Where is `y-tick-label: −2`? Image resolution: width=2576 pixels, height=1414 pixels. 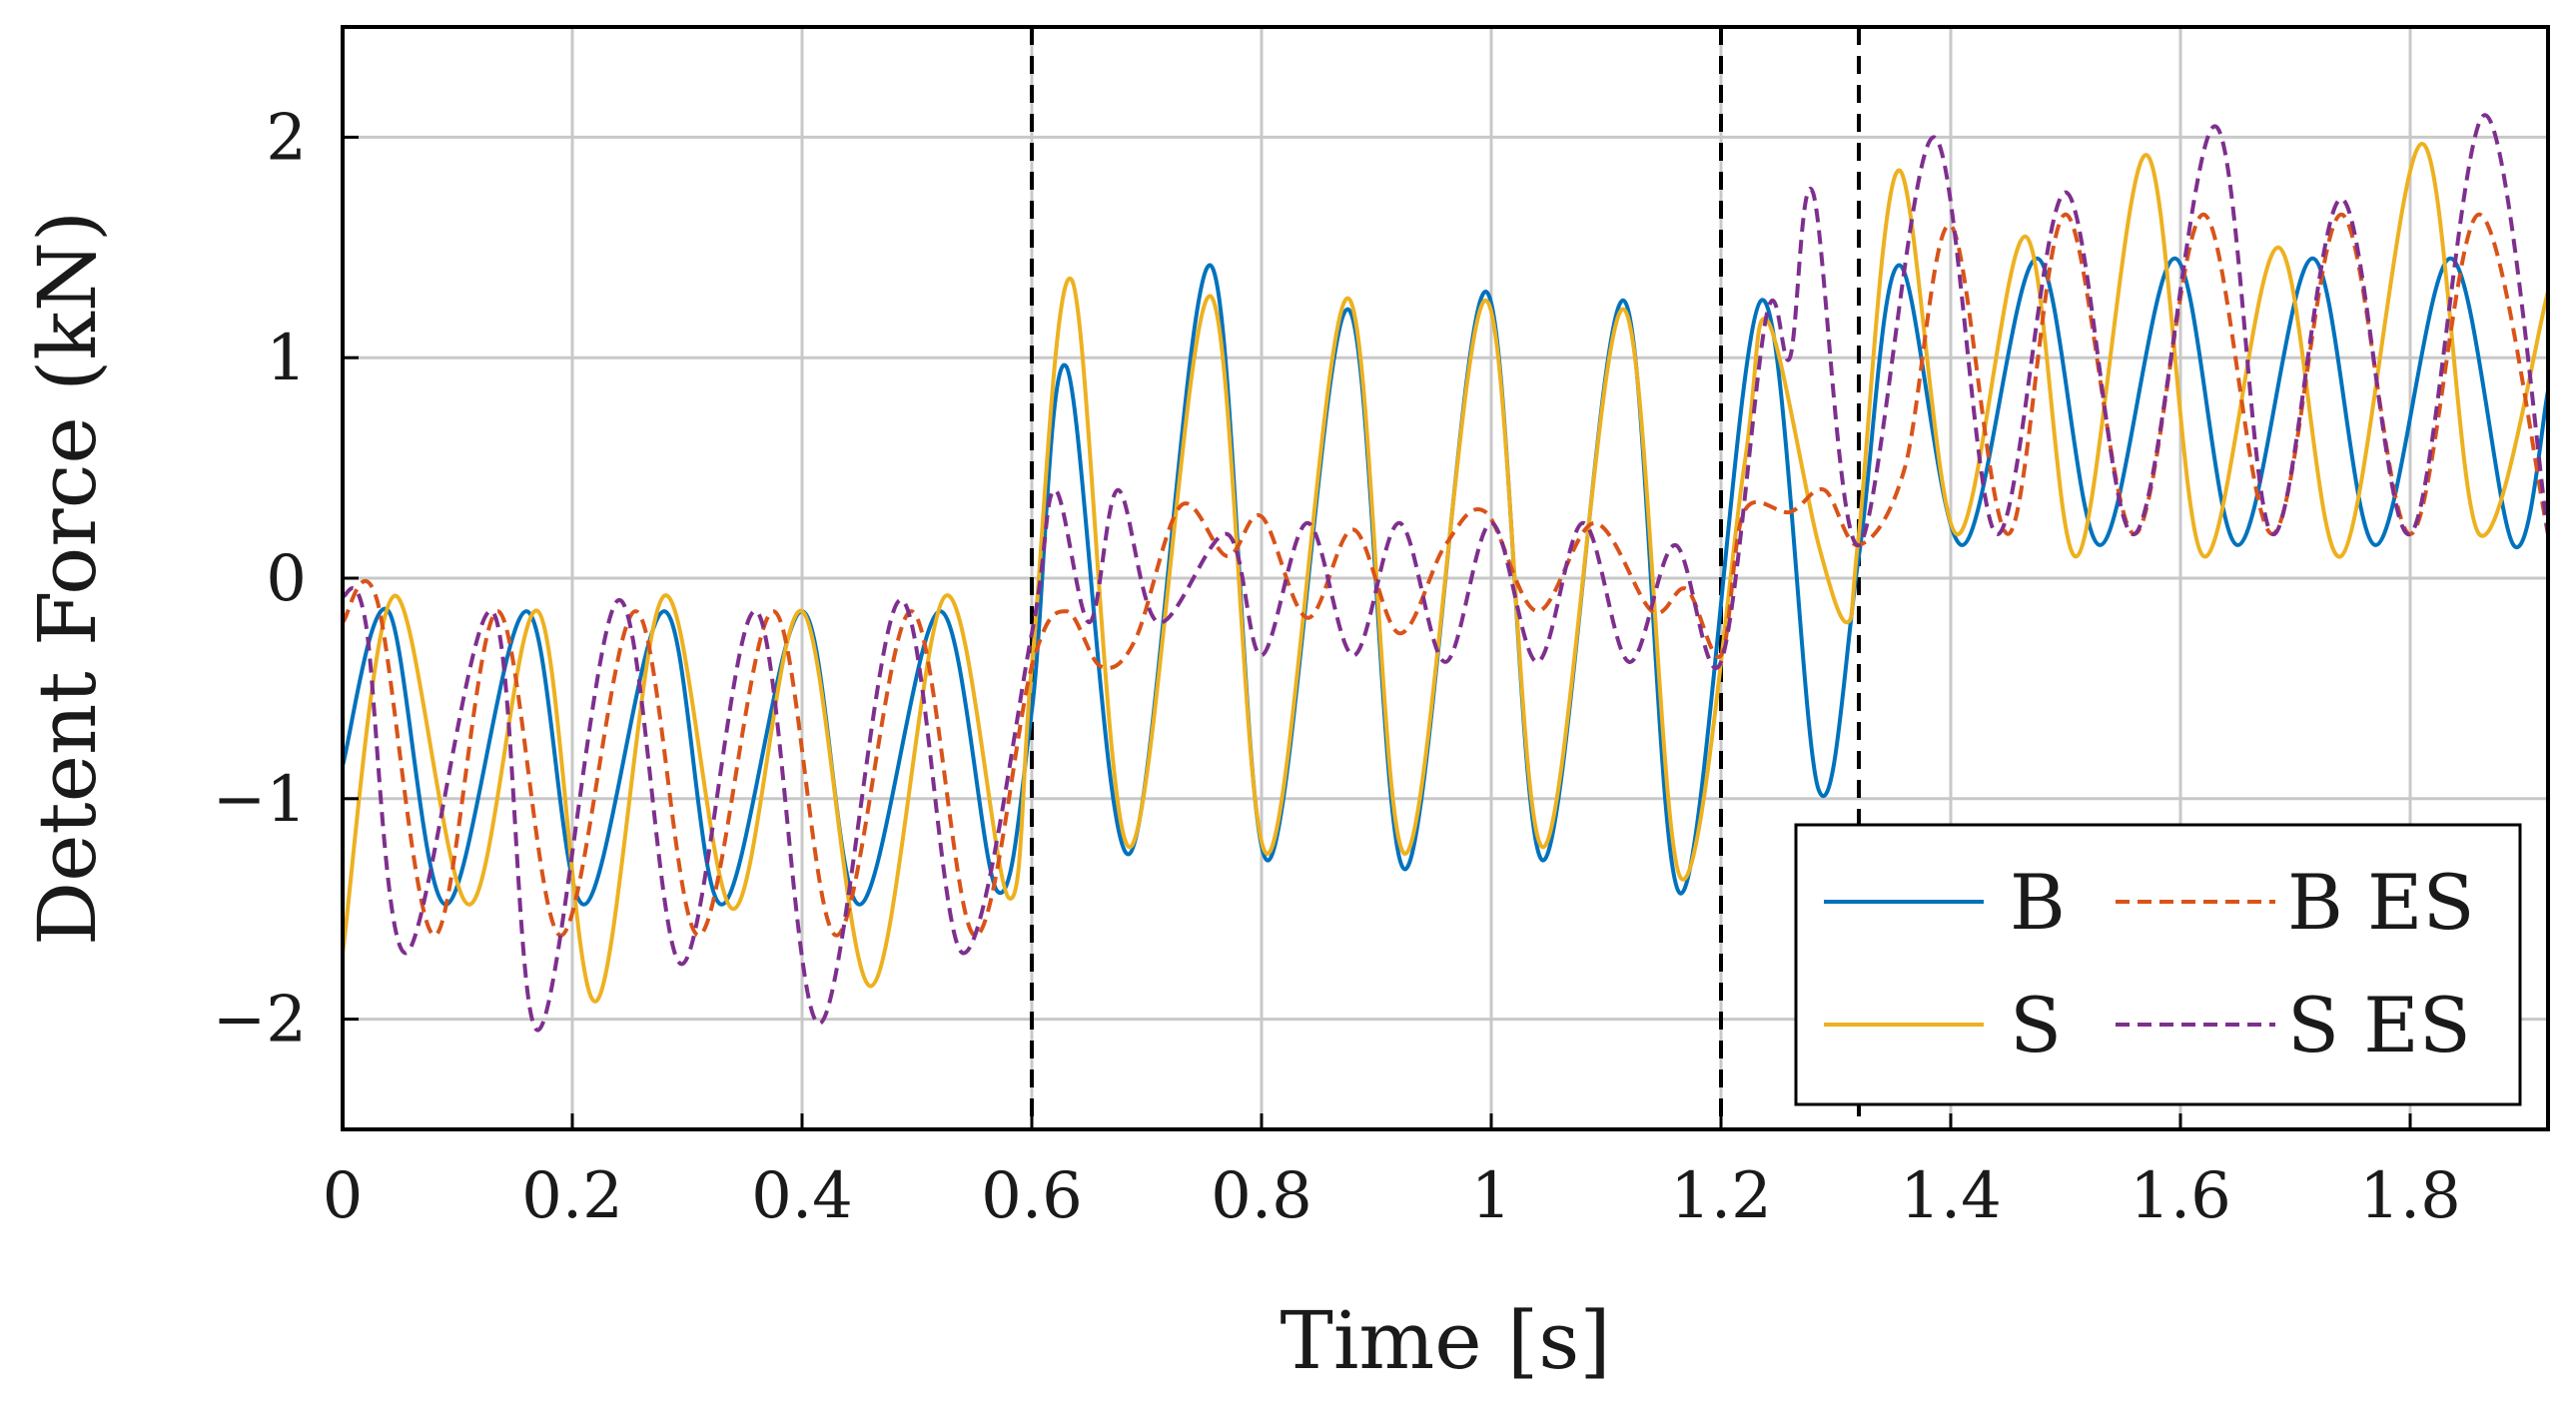
y-tick-label: −2 is located at coordinates (260, 1021).